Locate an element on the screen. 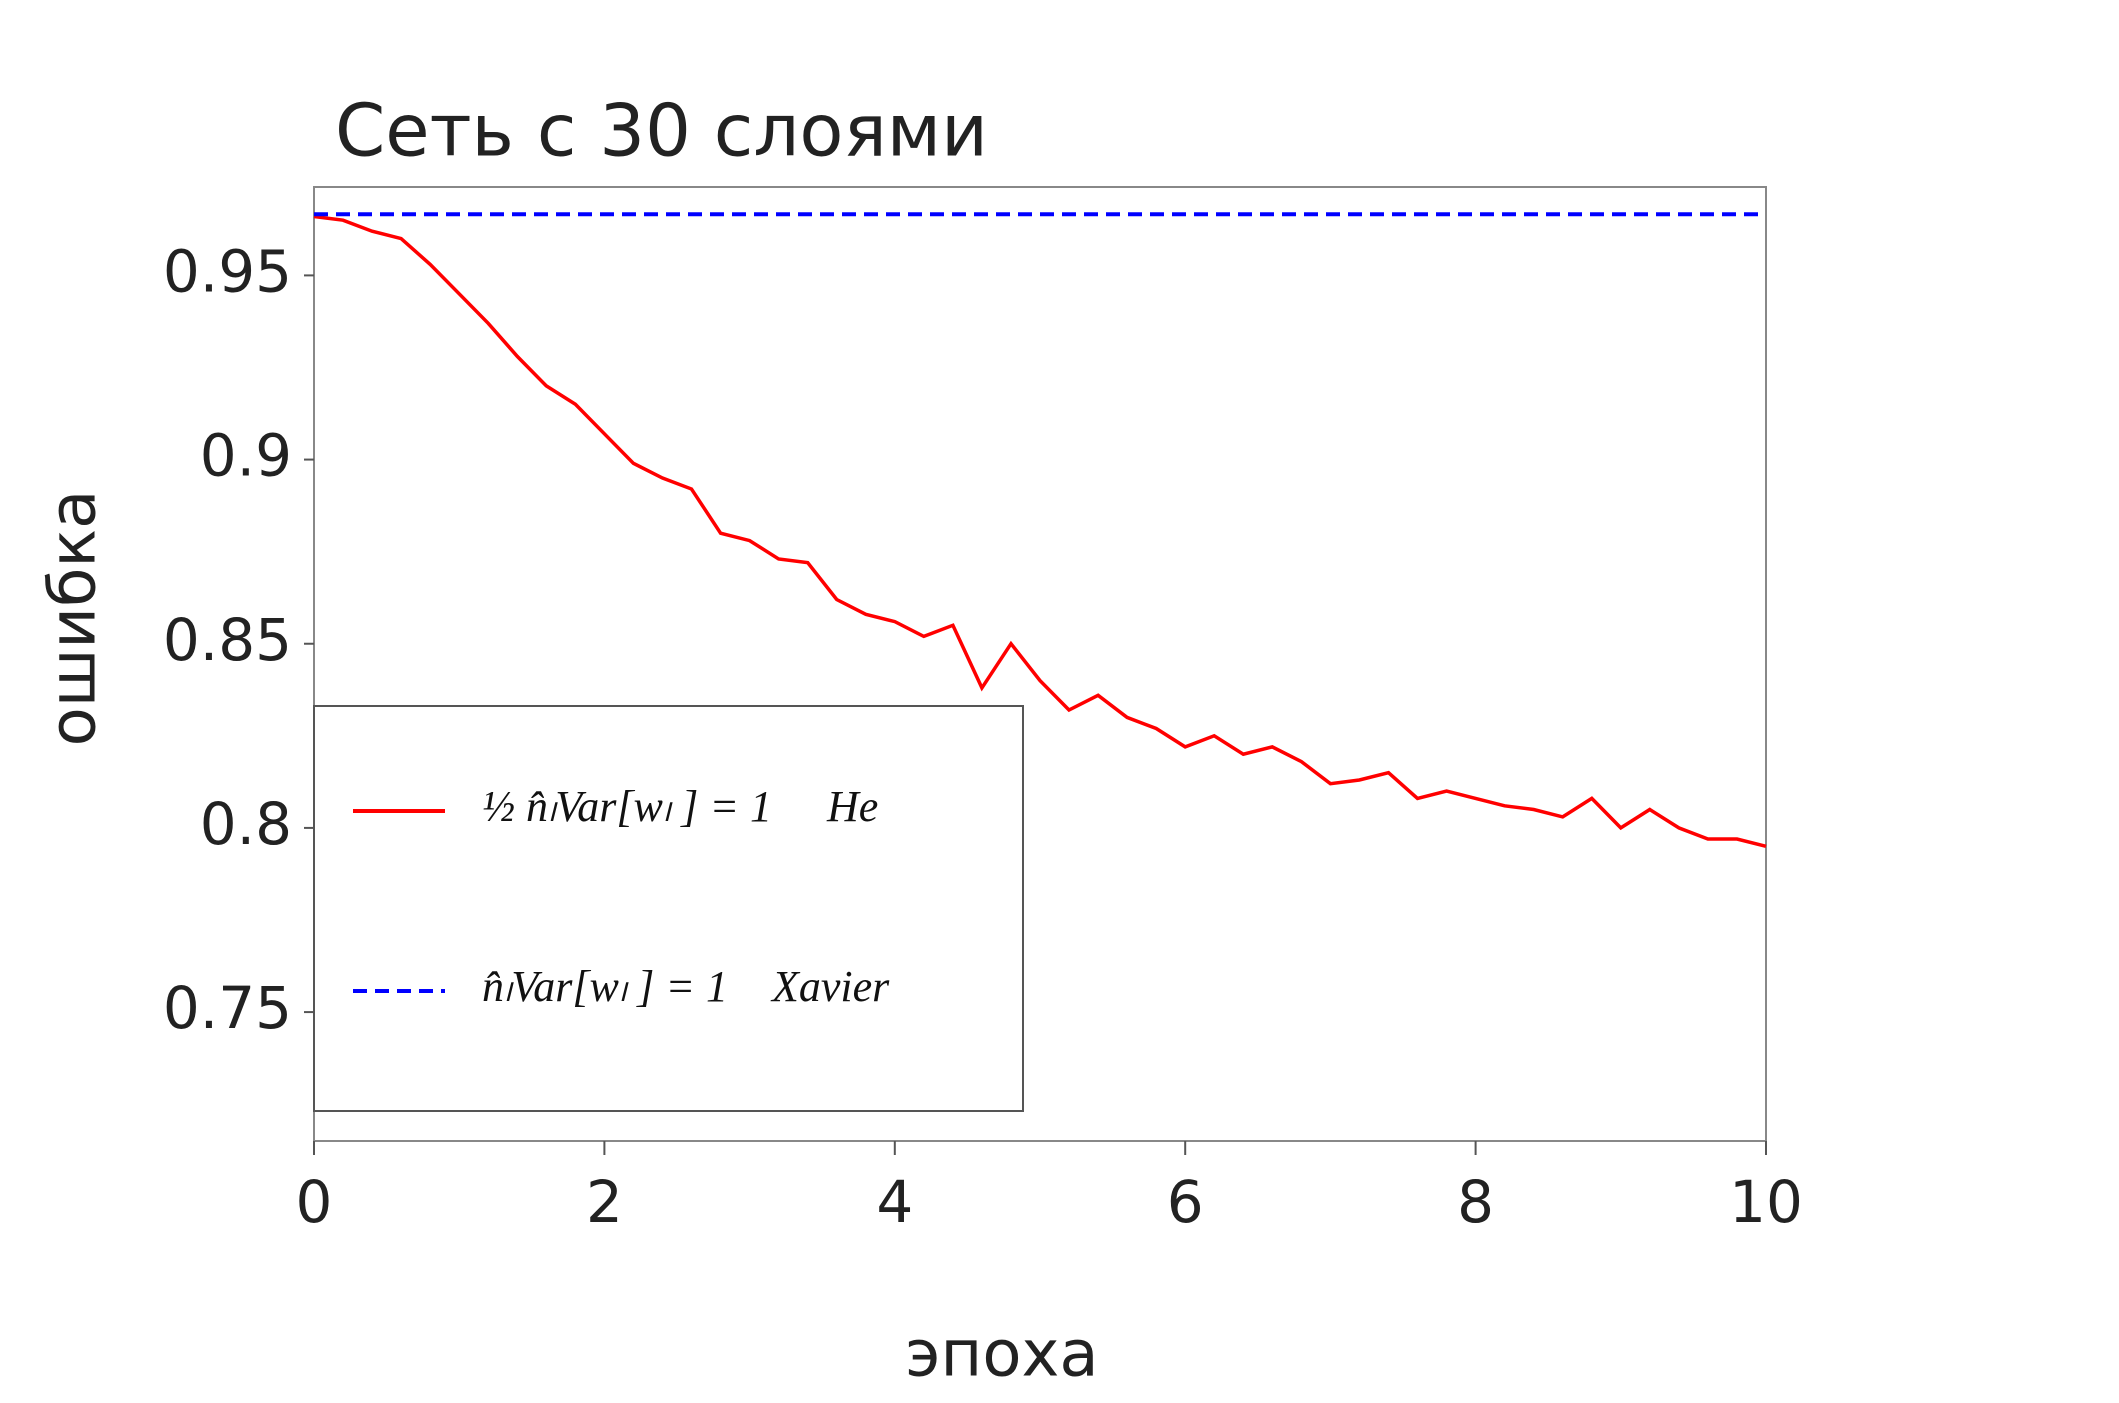 The height and width of the screenshot is (1403, 2119). y-tick-label: 0.9 is located at coordinates (246, 456).